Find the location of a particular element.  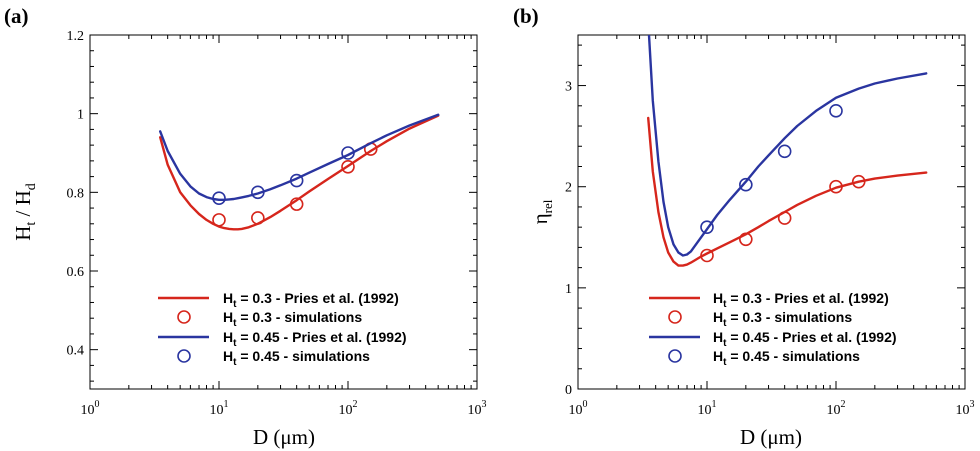

legend-label-a-0: Ht = 0.3 - Pries et al. (1992) is located at coordinates (311, 300).